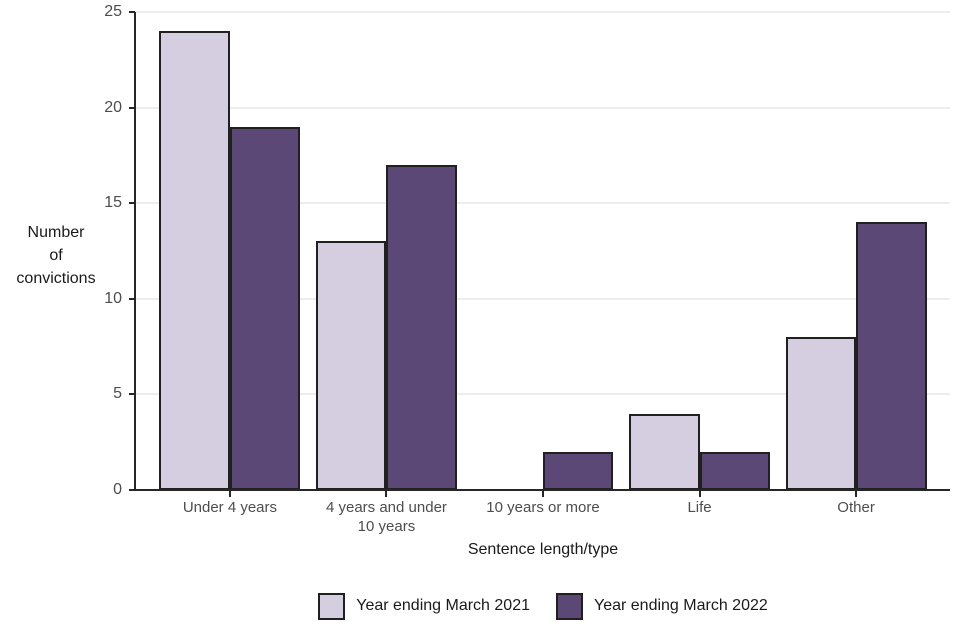 This screenshot has height=640, width=960. I want to click on x-axis-title: Sentence length/type, so click(543, 549).